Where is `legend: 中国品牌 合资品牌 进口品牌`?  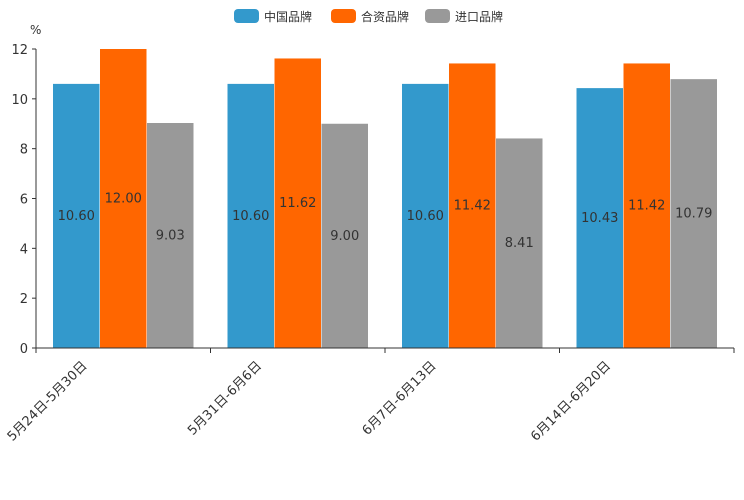 legend: 中国品牌 合资品牌 进口品牌 is located at coordinates (368, 16).